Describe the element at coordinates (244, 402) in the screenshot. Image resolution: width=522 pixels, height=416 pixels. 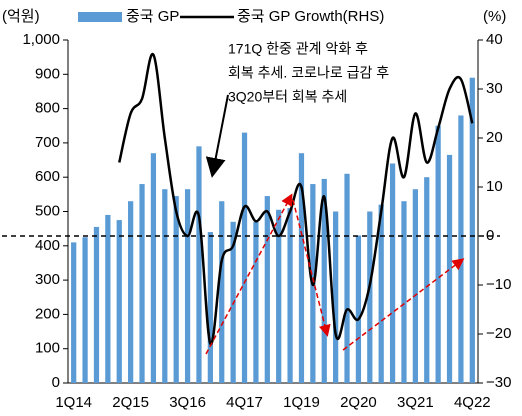
I see `x-tick-label: 4Q17` at that location.